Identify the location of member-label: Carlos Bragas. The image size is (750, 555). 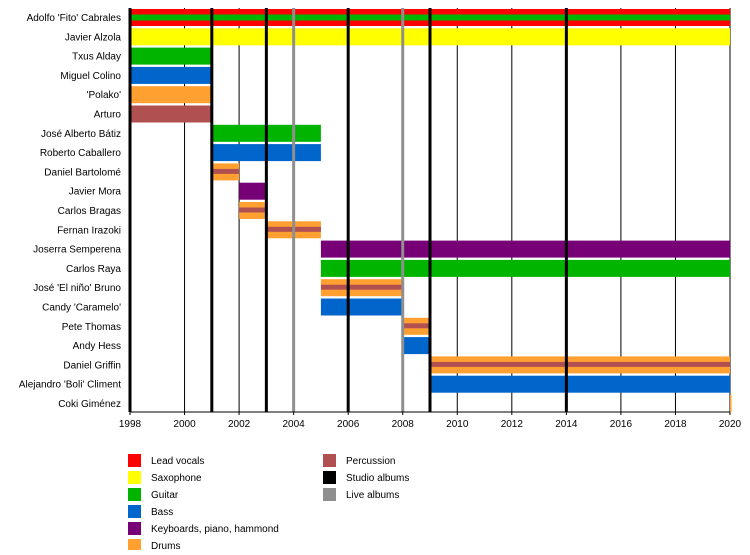
(89, 211).